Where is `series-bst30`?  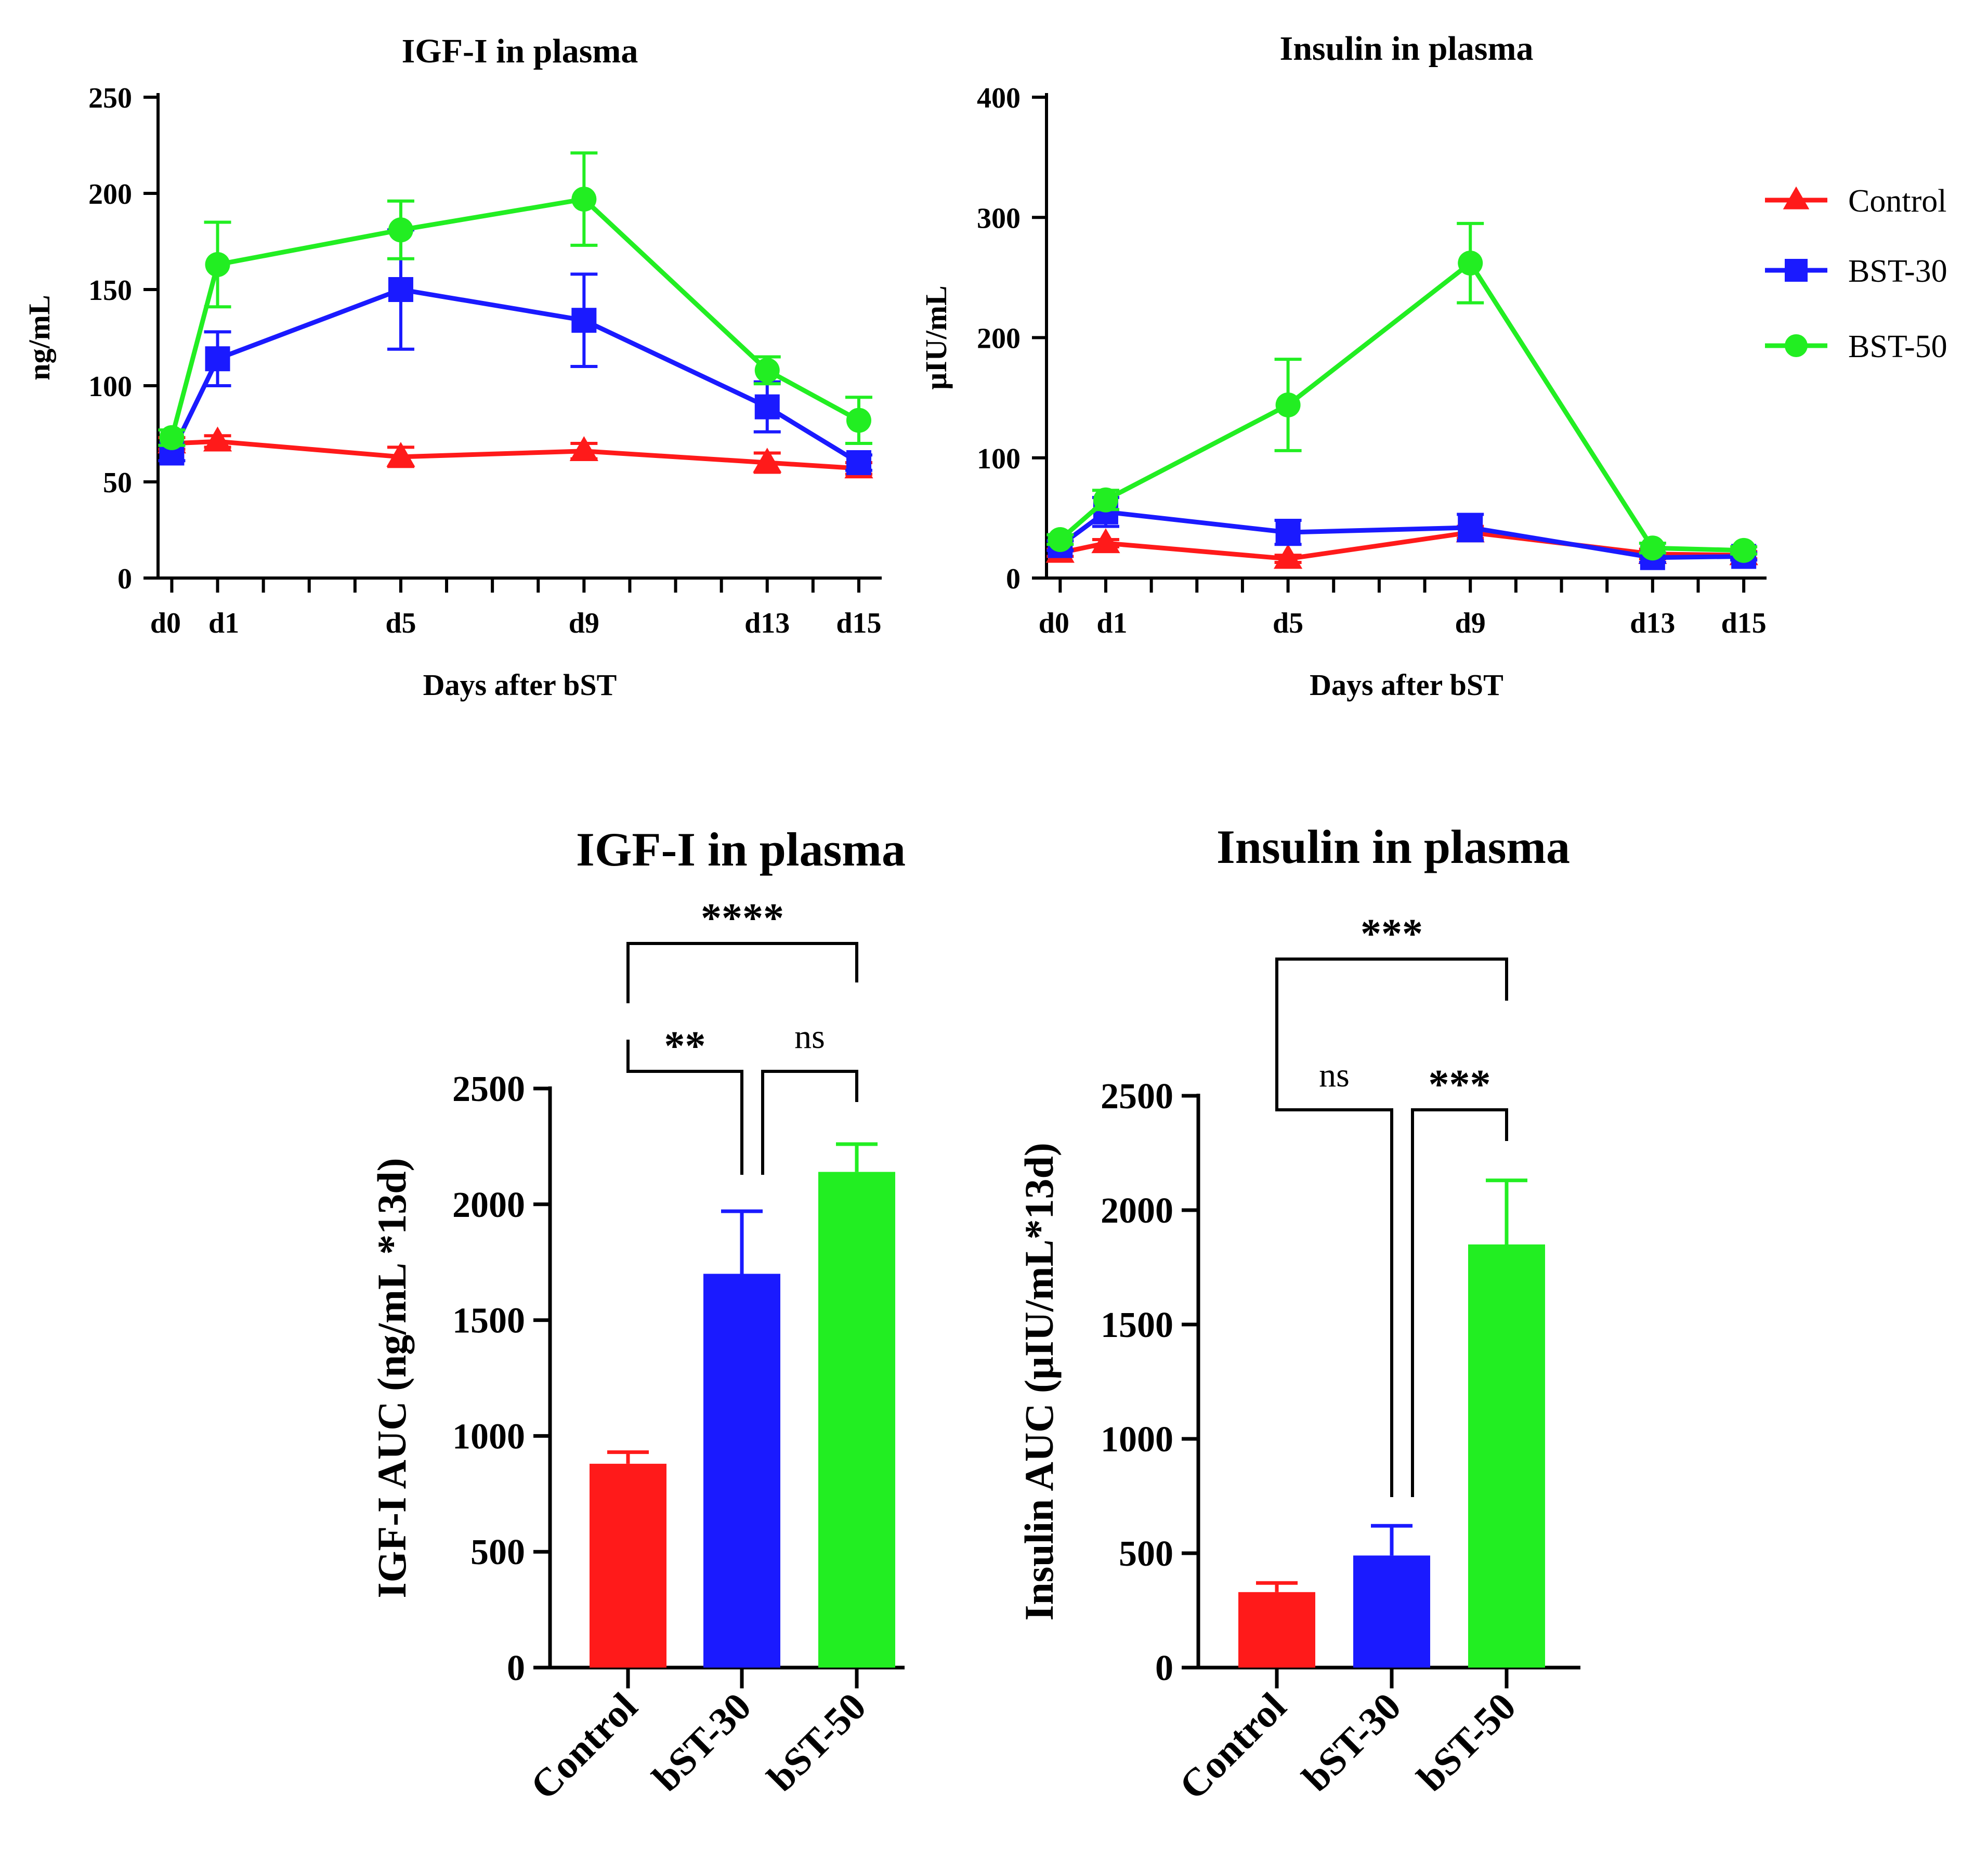 series-bst30 is located at coordinates (515, 351).